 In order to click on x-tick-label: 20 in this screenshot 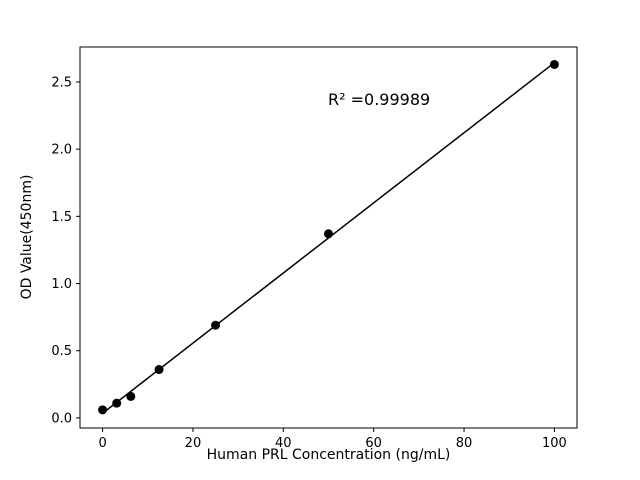, I will do `click(193, 443)`.